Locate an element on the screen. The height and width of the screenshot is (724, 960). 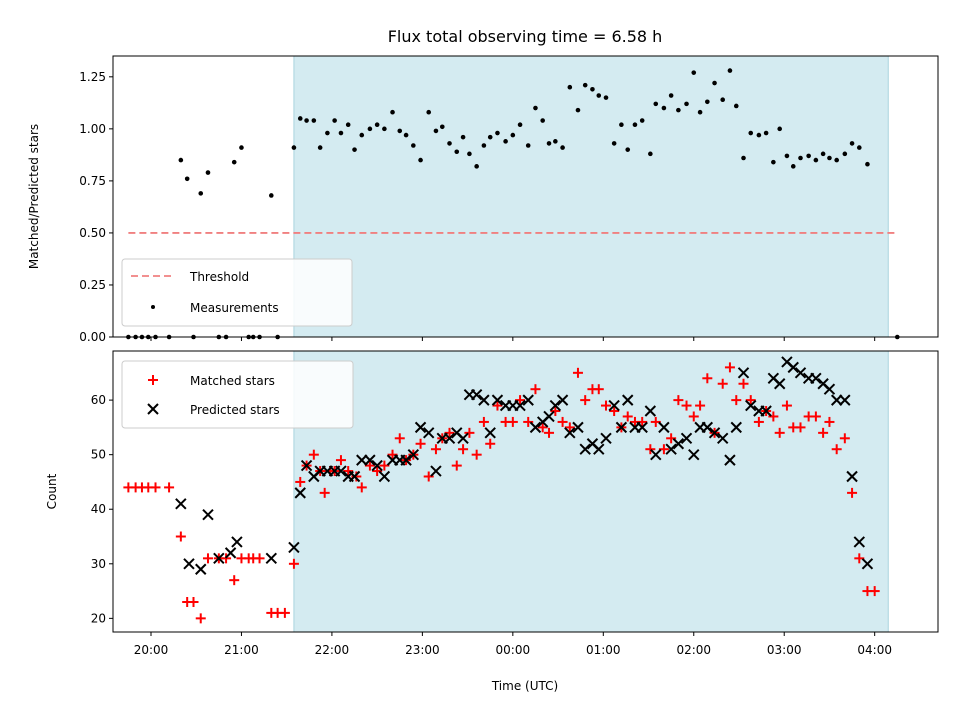
top-y-tick-label: 1.25 is located at coordinates (92, 77).